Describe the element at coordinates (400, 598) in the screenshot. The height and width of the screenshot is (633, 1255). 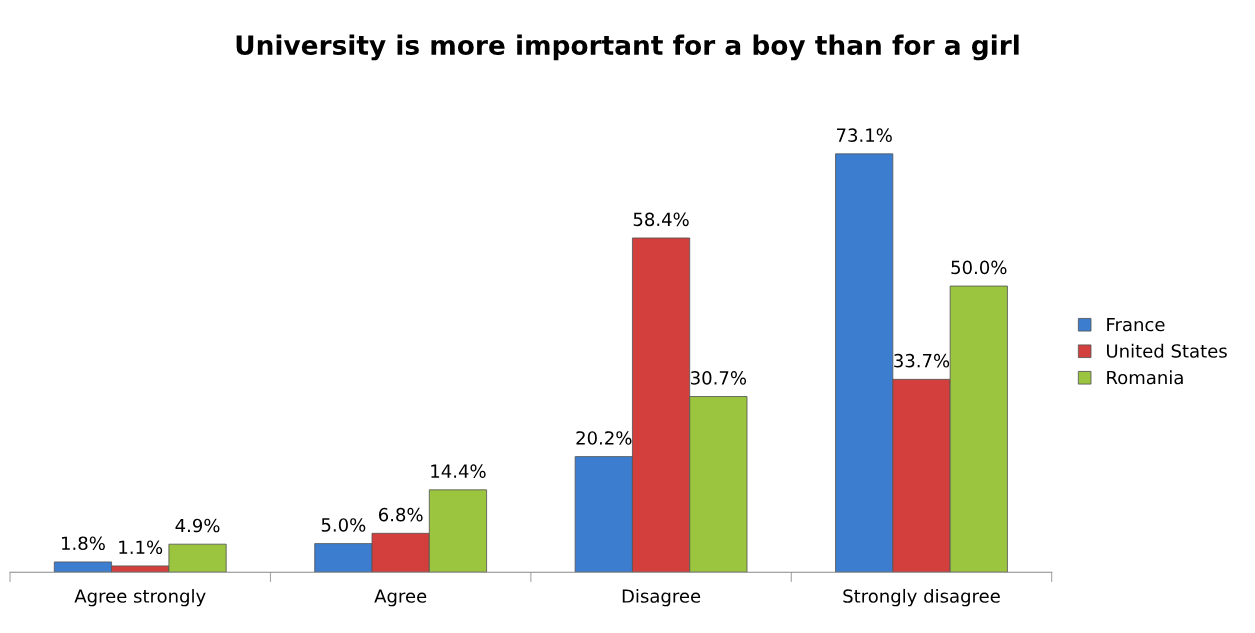
I see `x-tick-label: Agree` at that location.